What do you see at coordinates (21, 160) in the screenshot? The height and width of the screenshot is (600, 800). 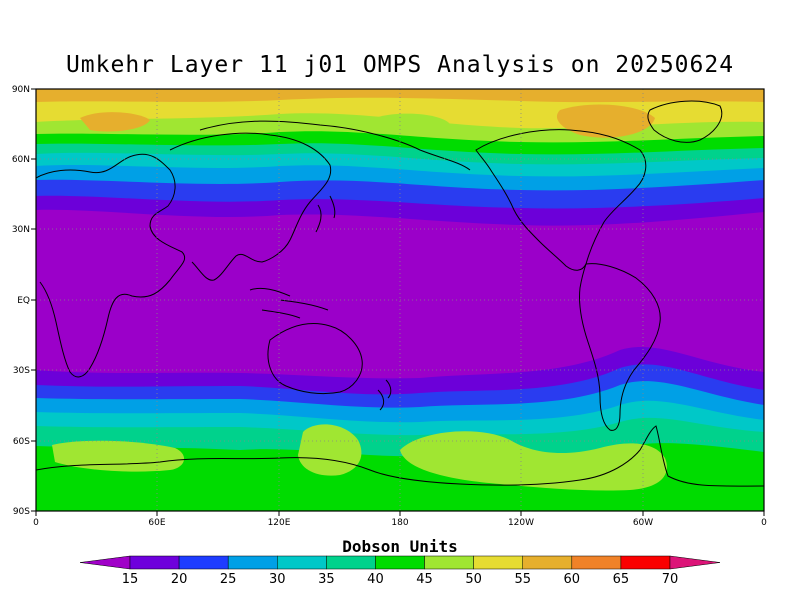 I see `lat-label: 60N` at bounding box center [21, 160].